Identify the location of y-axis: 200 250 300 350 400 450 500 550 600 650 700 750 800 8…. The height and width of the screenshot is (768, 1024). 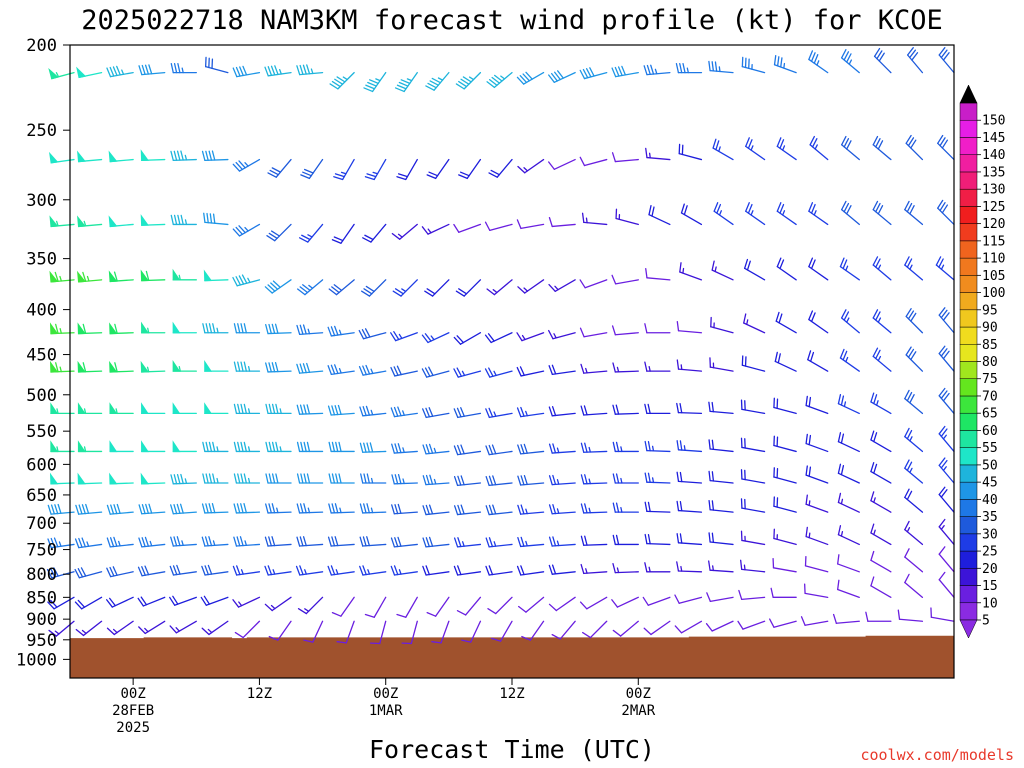
(43, 353).